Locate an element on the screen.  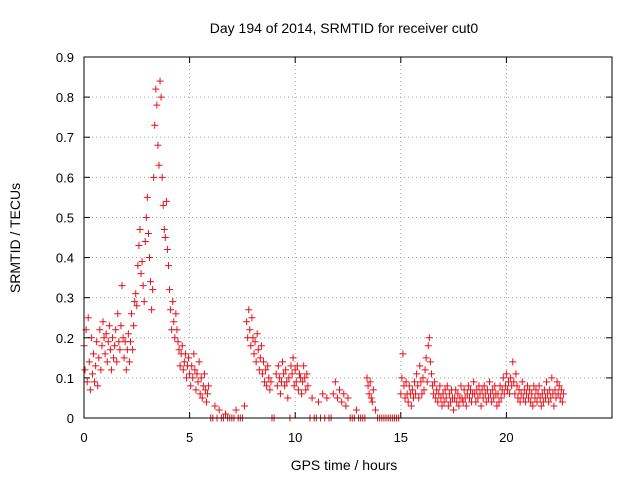
y-tick-label: 0.5 is located at coordinates (65, 217).